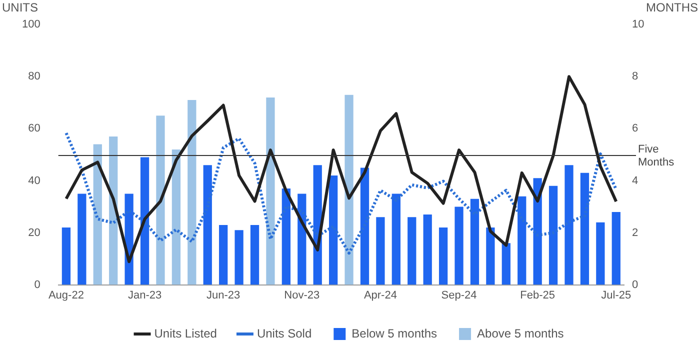  Describe the element at coordinates (223, 295) in the screenshot. I see `x-tick-label: Jun-23` at that location.